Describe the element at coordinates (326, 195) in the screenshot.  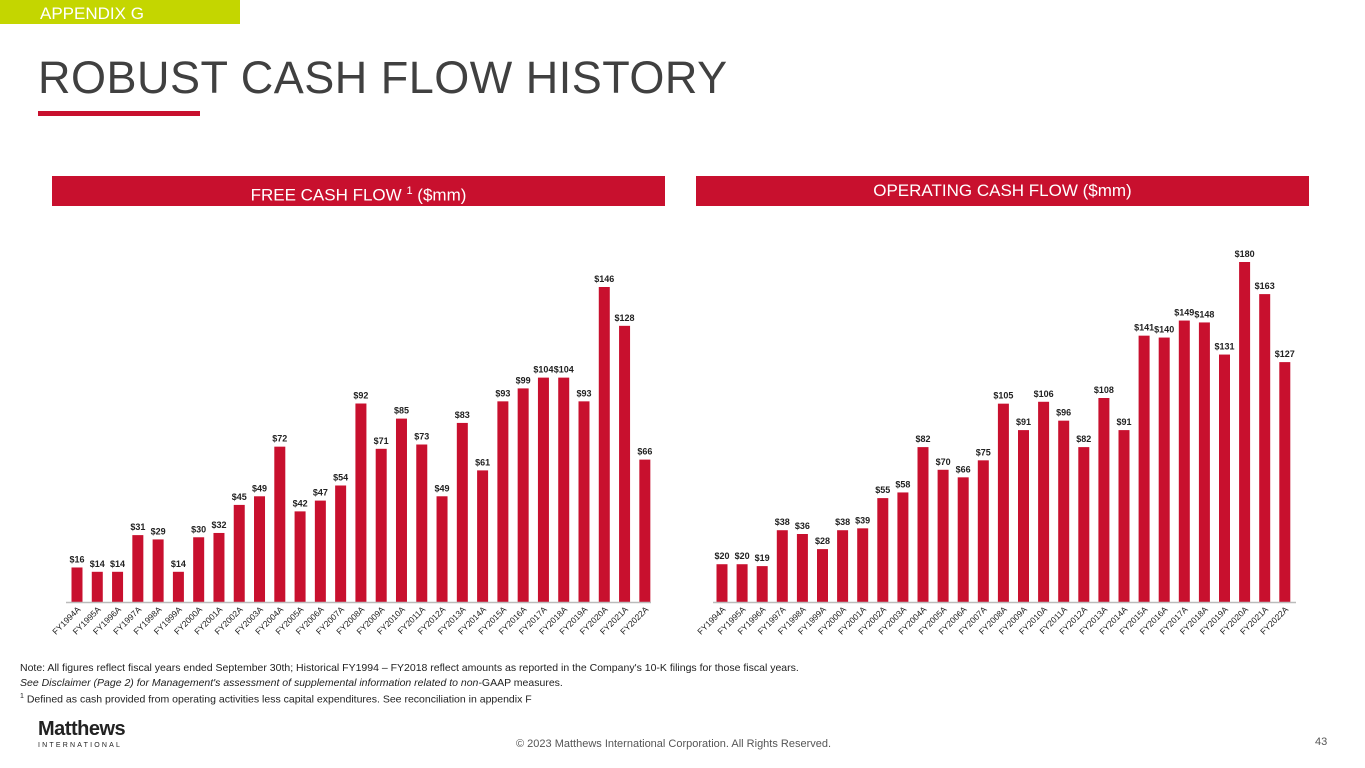
I see `fcf-title-text: FREE CASH FLOW` at that location.